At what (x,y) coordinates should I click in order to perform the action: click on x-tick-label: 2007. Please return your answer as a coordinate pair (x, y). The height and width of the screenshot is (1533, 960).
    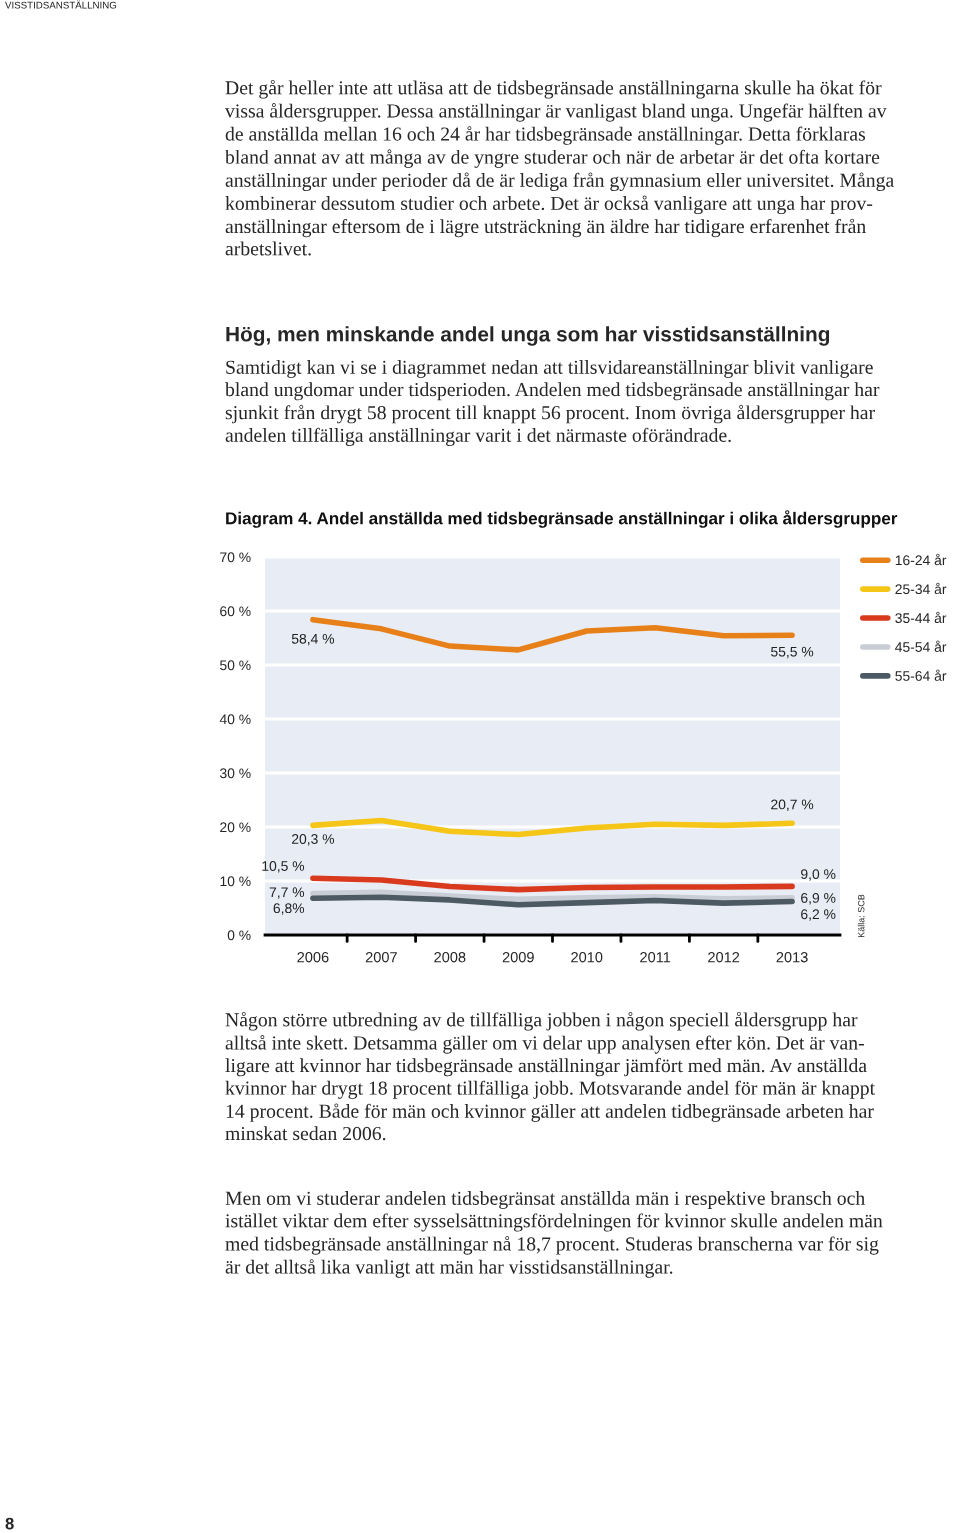
    Looking at the image, I should click on (381, 957).